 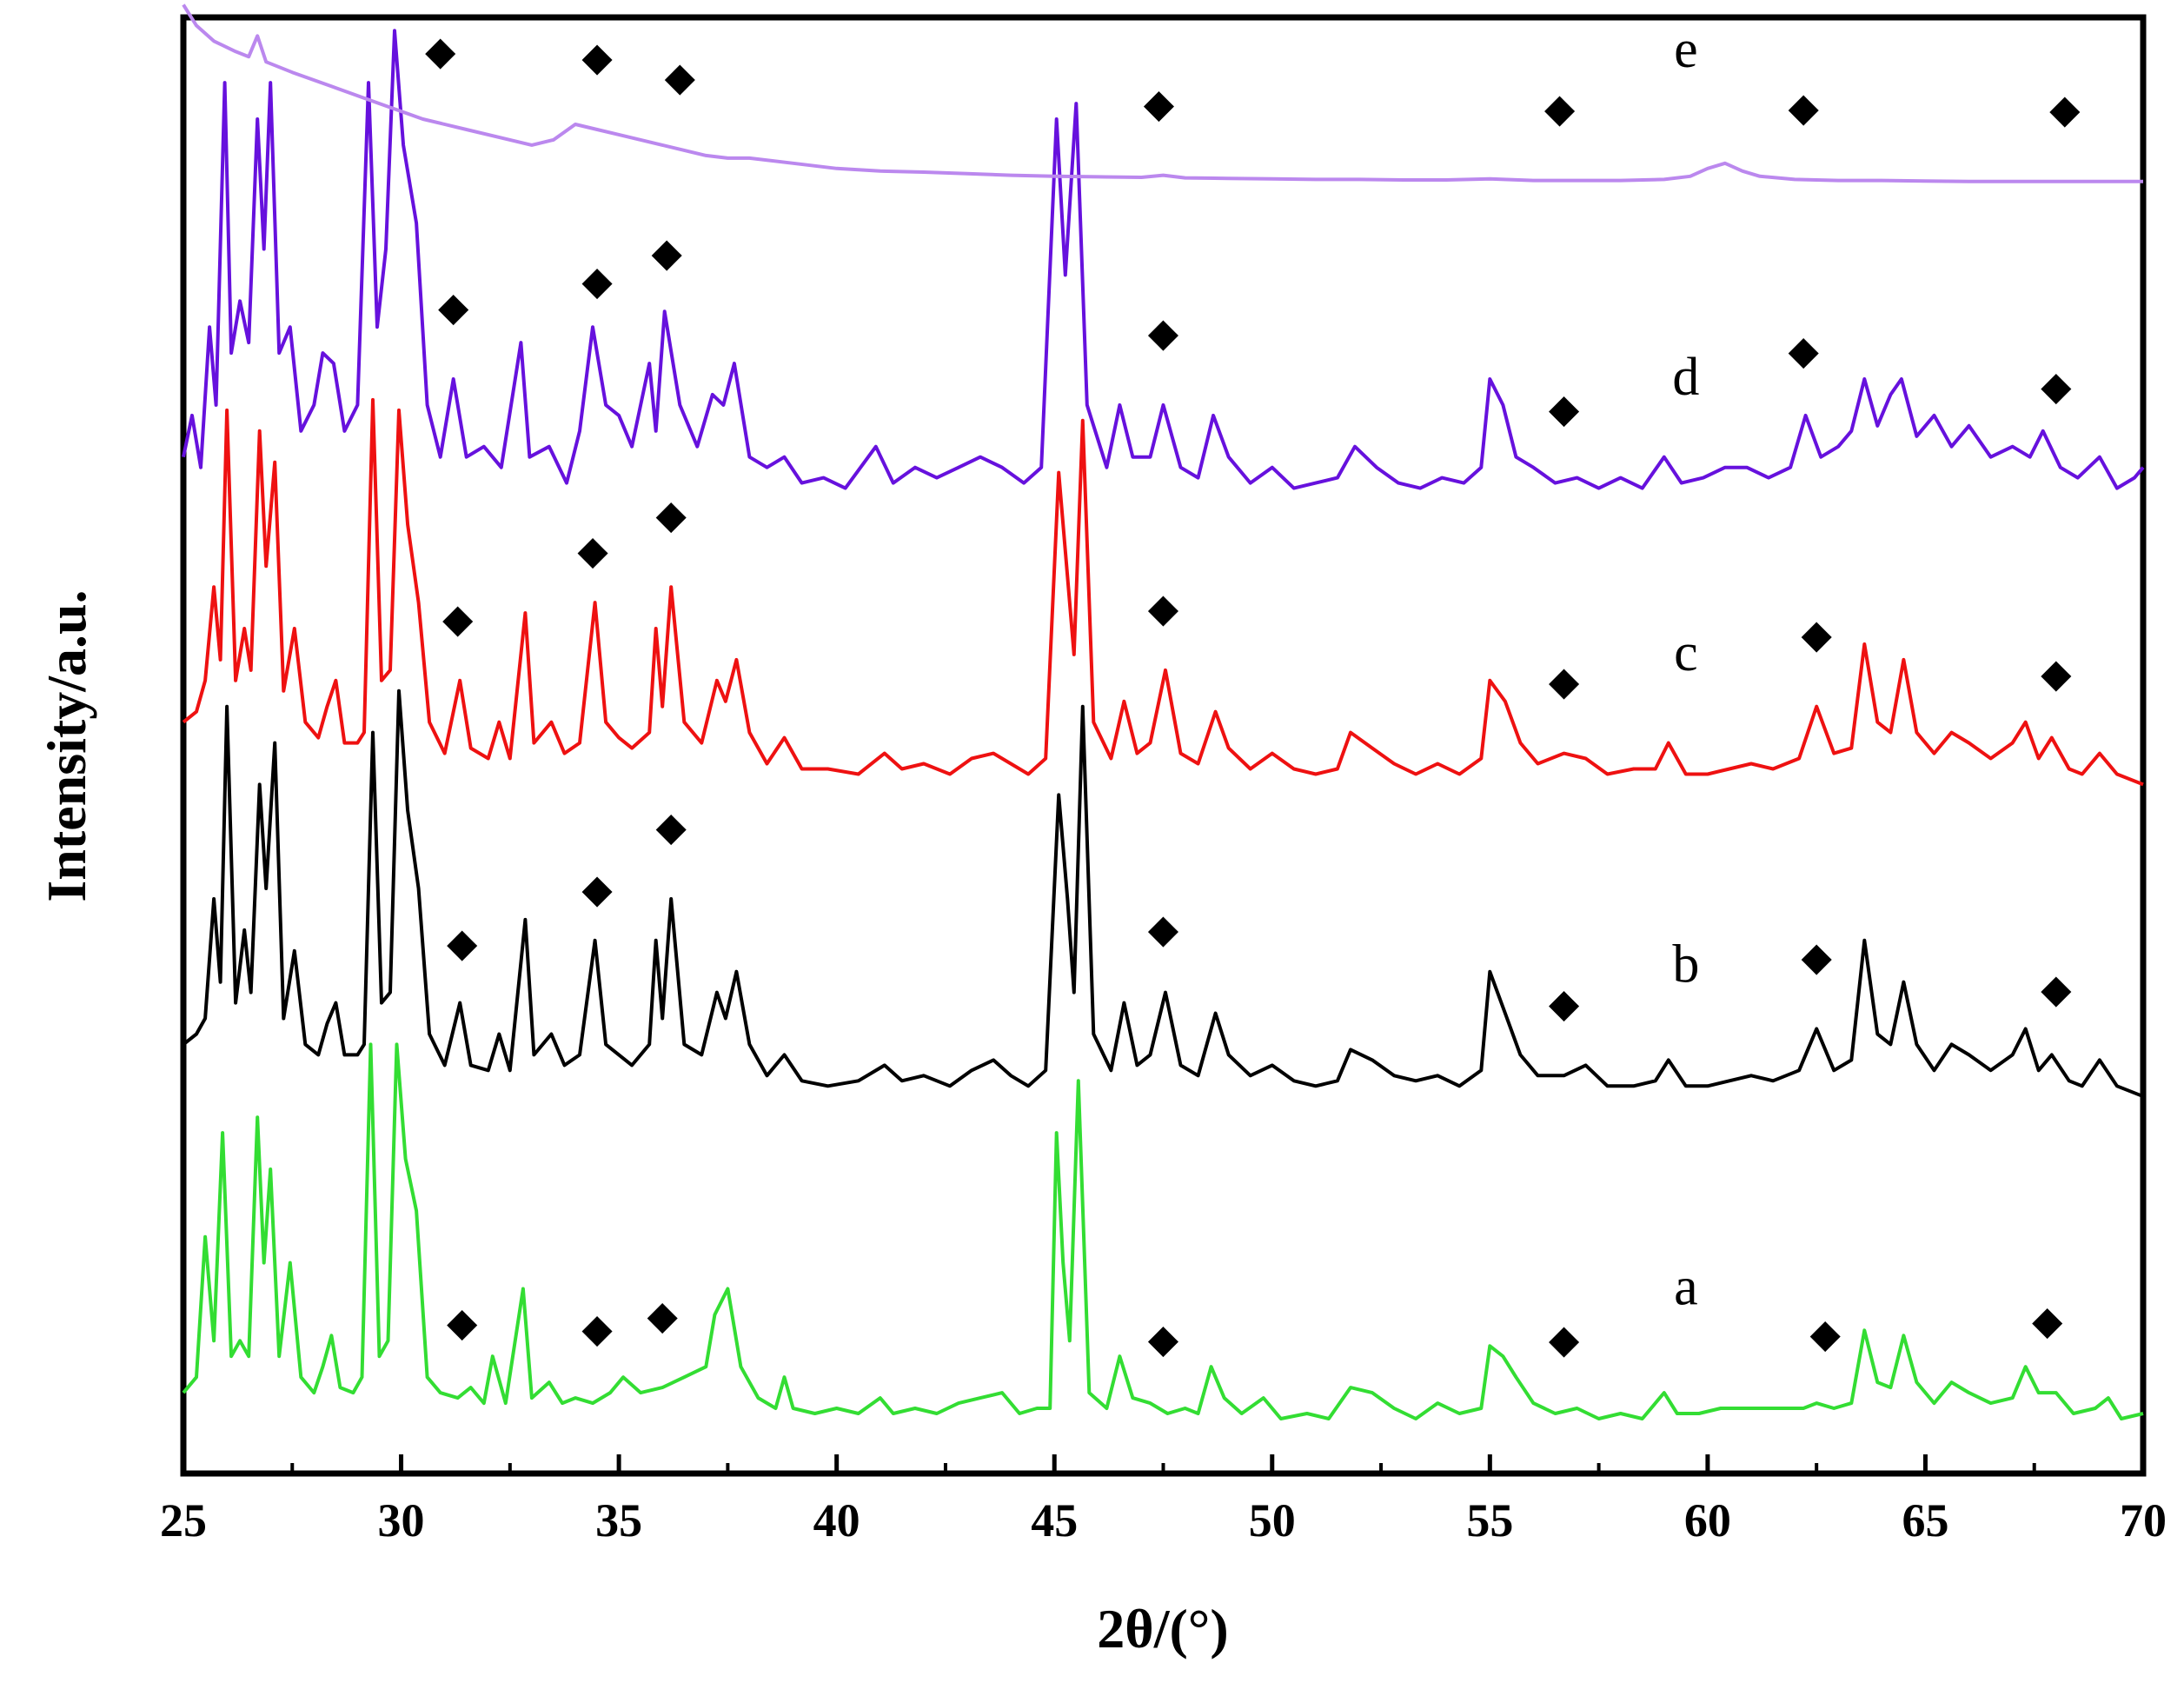 What do you see at coordinates (1707, 1520) in the screenshot?
I see `x-tick-label-60: 60` at bounding box center [1707, 1520].